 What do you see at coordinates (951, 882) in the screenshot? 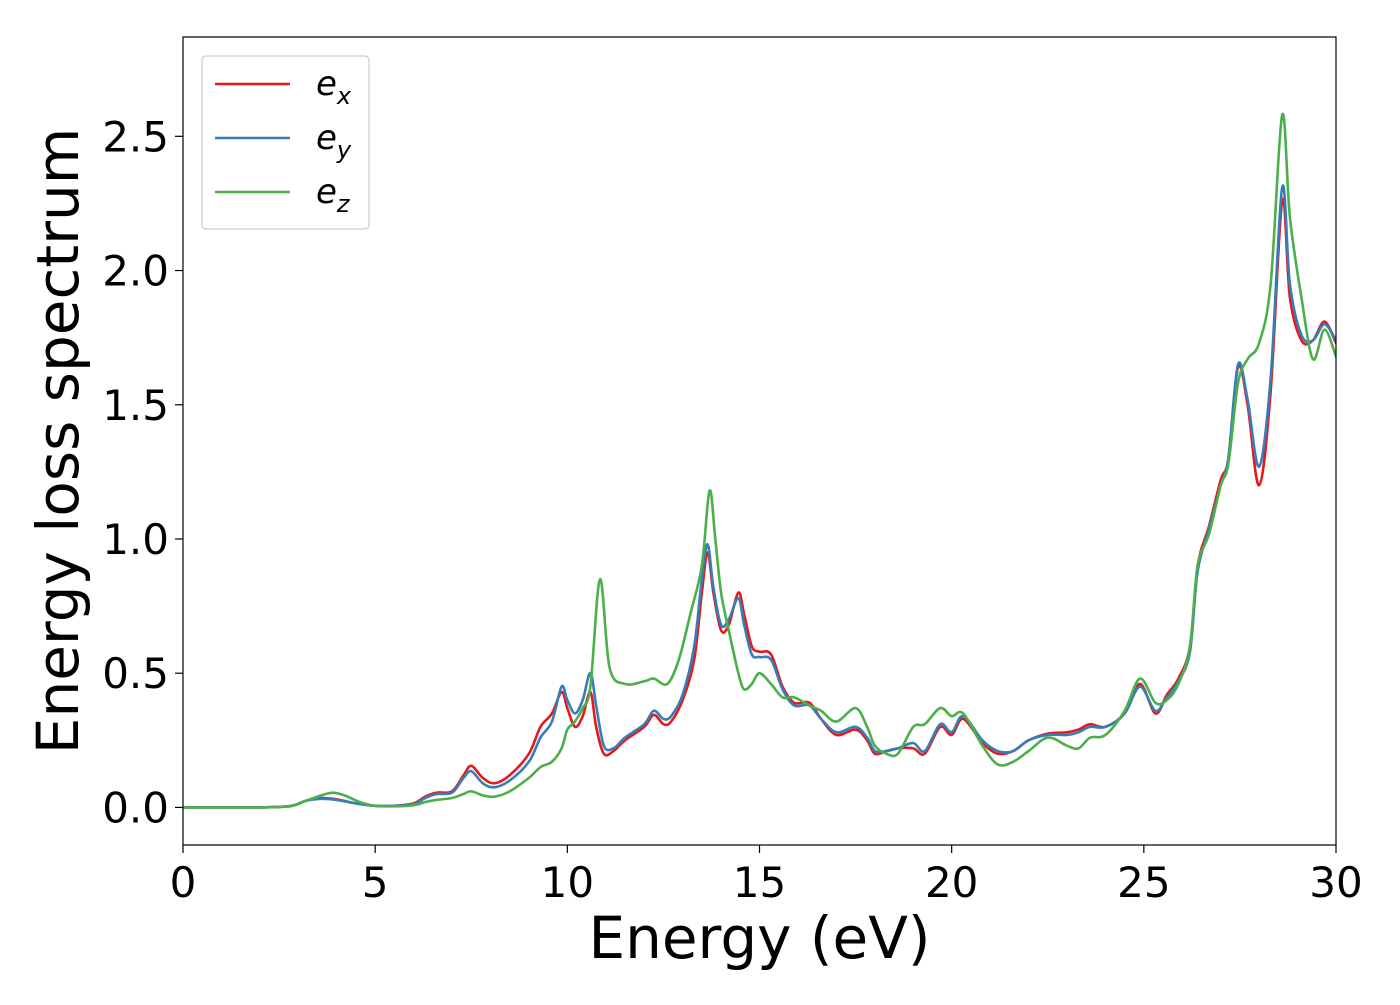
I see `x-tick-label: 20` at bounding box center [951, 882].